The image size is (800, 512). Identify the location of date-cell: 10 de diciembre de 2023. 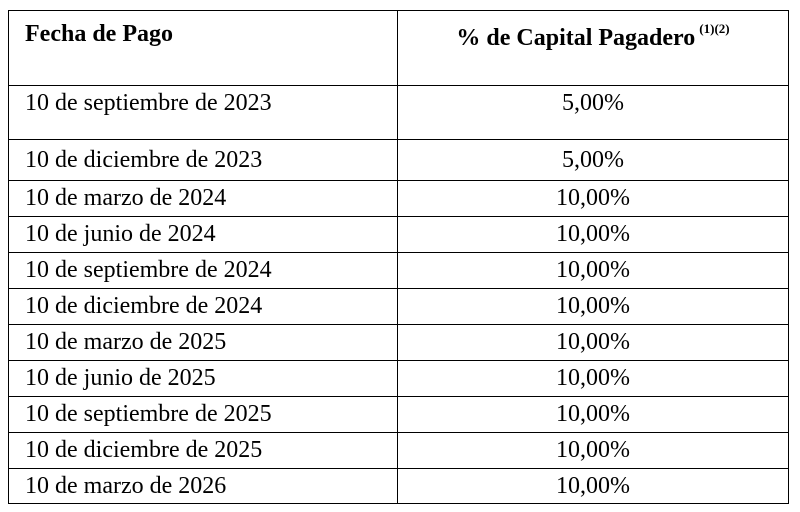
(203, 160).